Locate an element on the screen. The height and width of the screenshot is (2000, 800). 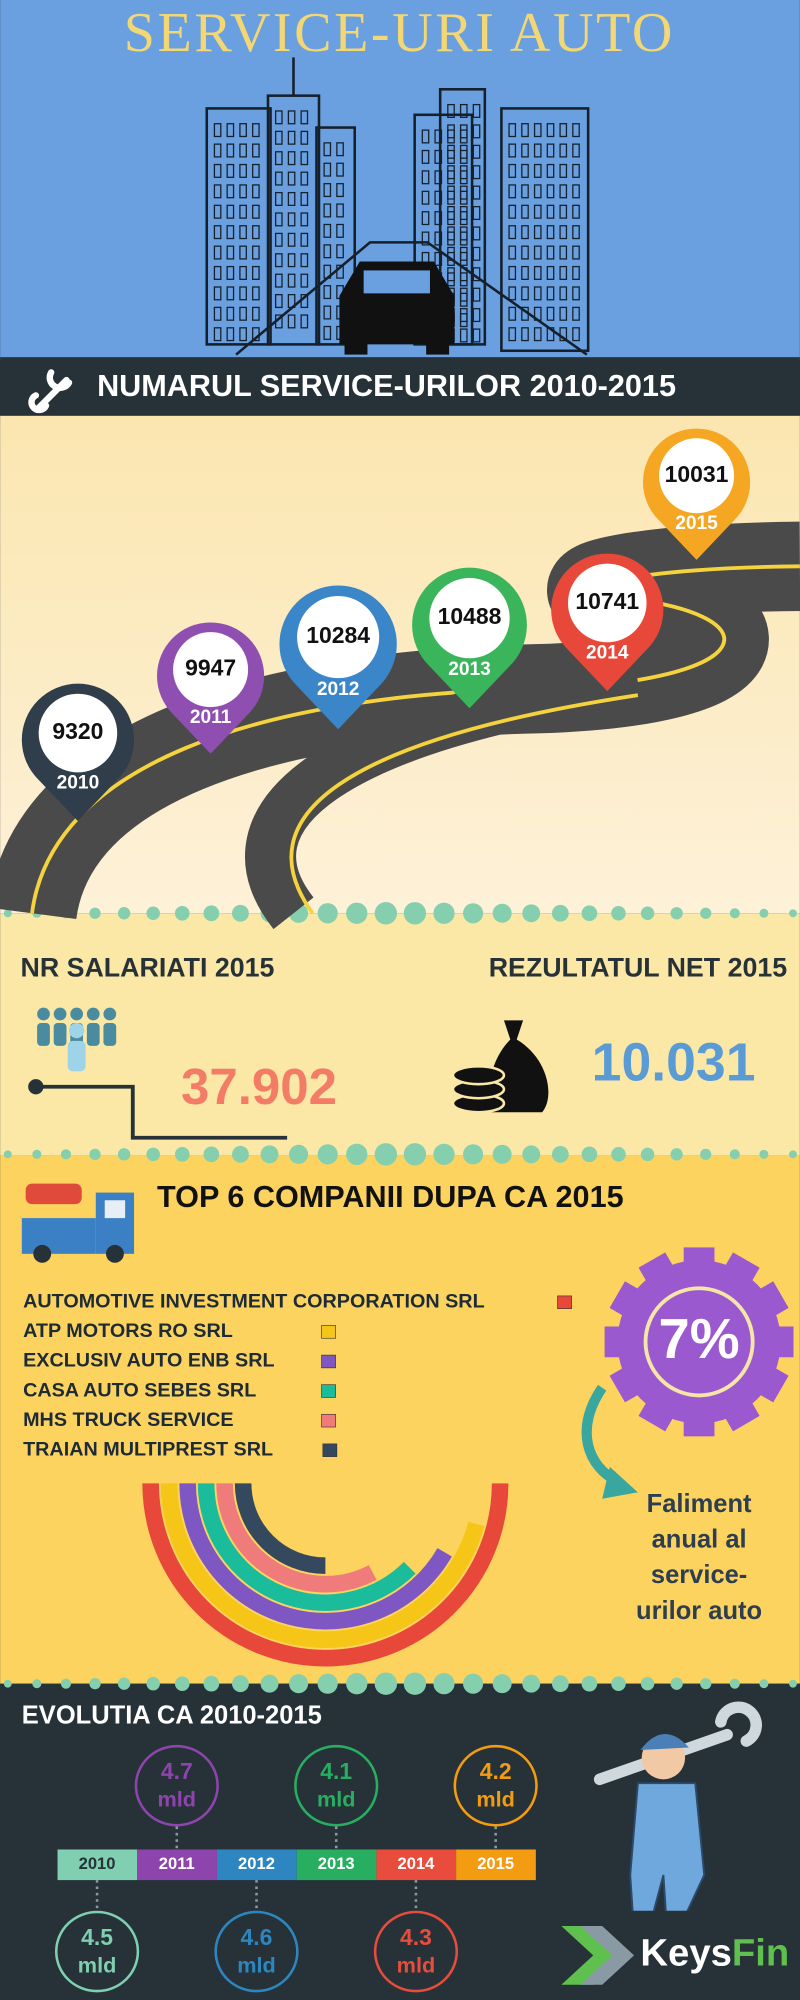
person-head is located at coordinates (43, 1014).